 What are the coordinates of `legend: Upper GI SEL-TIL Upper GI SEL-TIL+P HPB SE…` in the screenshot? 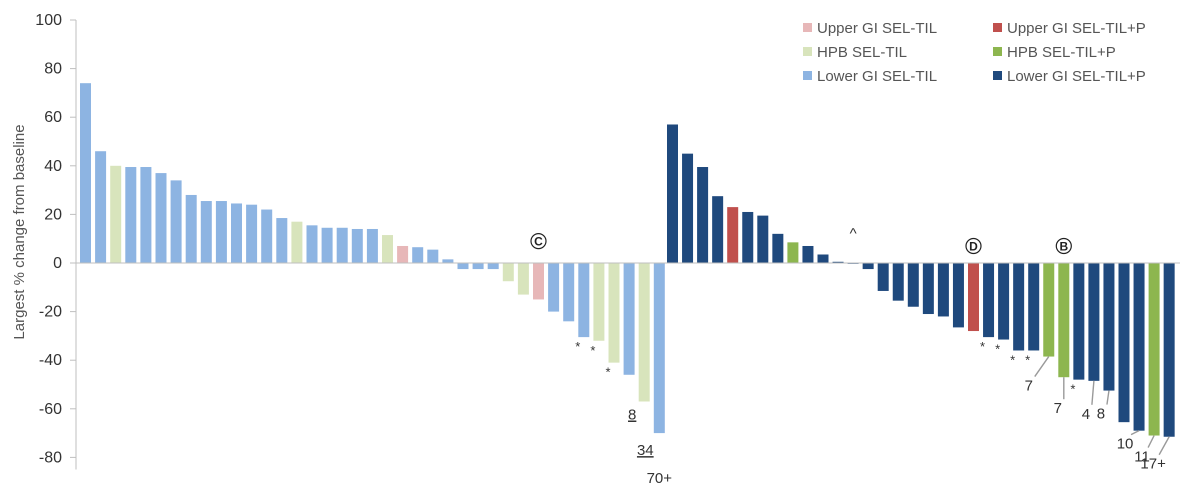 It's located at (974, 52).